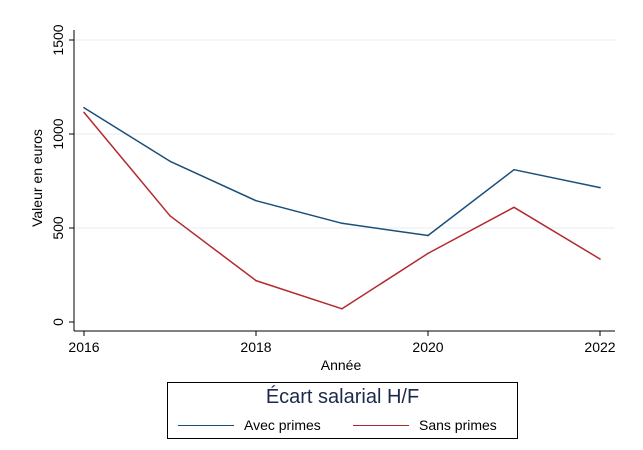  What do you see at coordinates (599, 347) in the screenshot?
I see `x-tick-label-2022: 2022` at bounding box center [599, 347].